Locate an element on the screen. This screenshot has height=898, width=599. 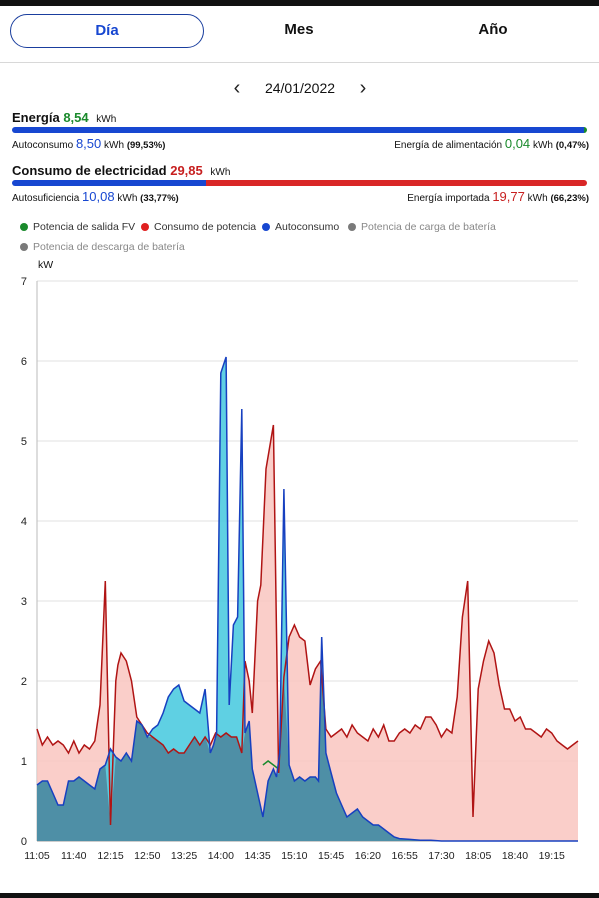
energy-self-unit: kWh is located at coordinates (114, 145).